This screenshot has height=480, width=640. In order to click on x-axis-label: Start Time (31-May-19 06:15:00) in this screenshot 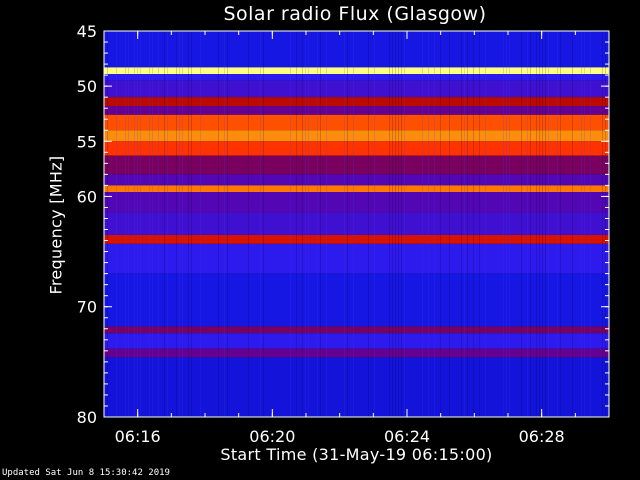, I will do `click(356, 454)`.